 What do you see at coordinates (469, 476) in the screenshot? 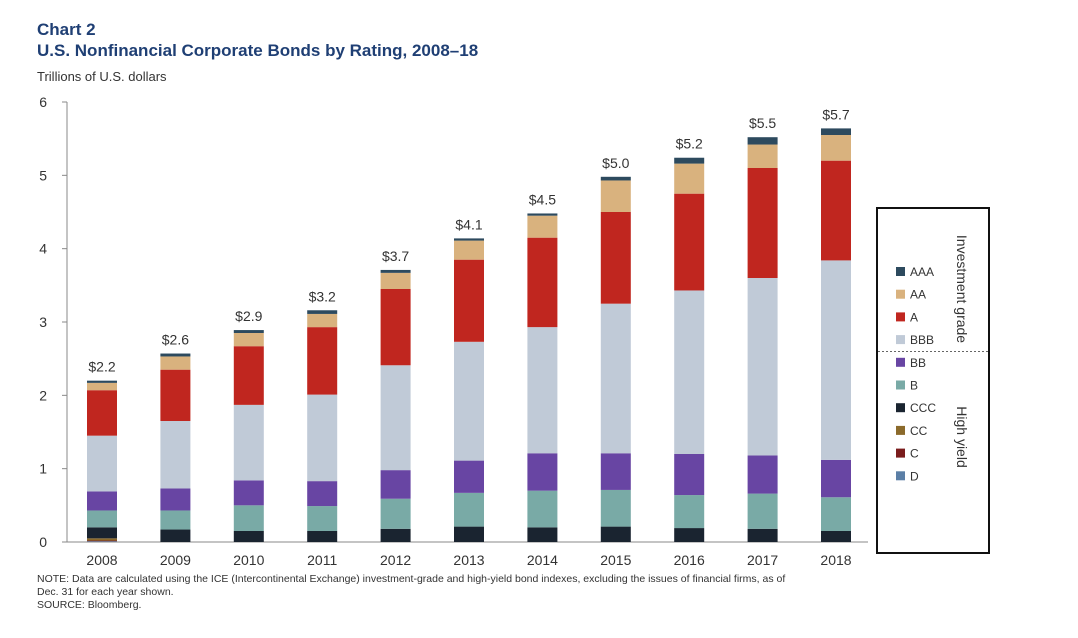
I see `bar-segment-bb-2013` at bounding box center [469, 476].